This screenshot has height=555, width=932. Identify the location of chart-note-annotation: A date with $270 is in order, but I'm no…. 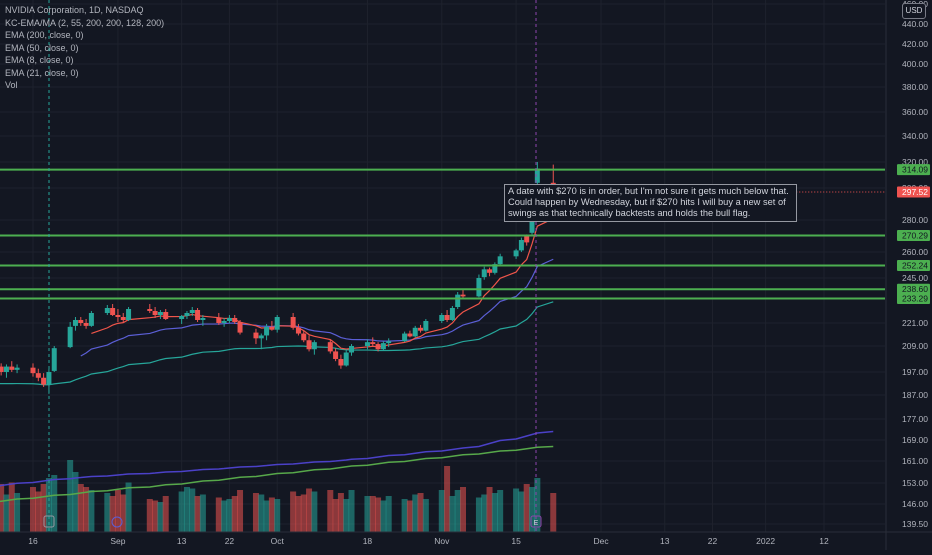
(650, 203).